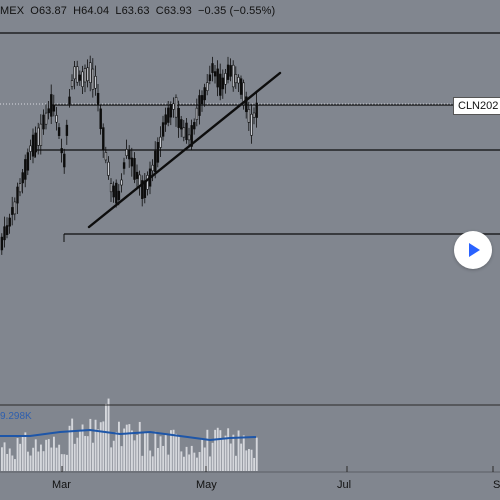 The image size is (500, 500). I want to click on change-value: −0.35 (−0.55%), so click(237, 11).